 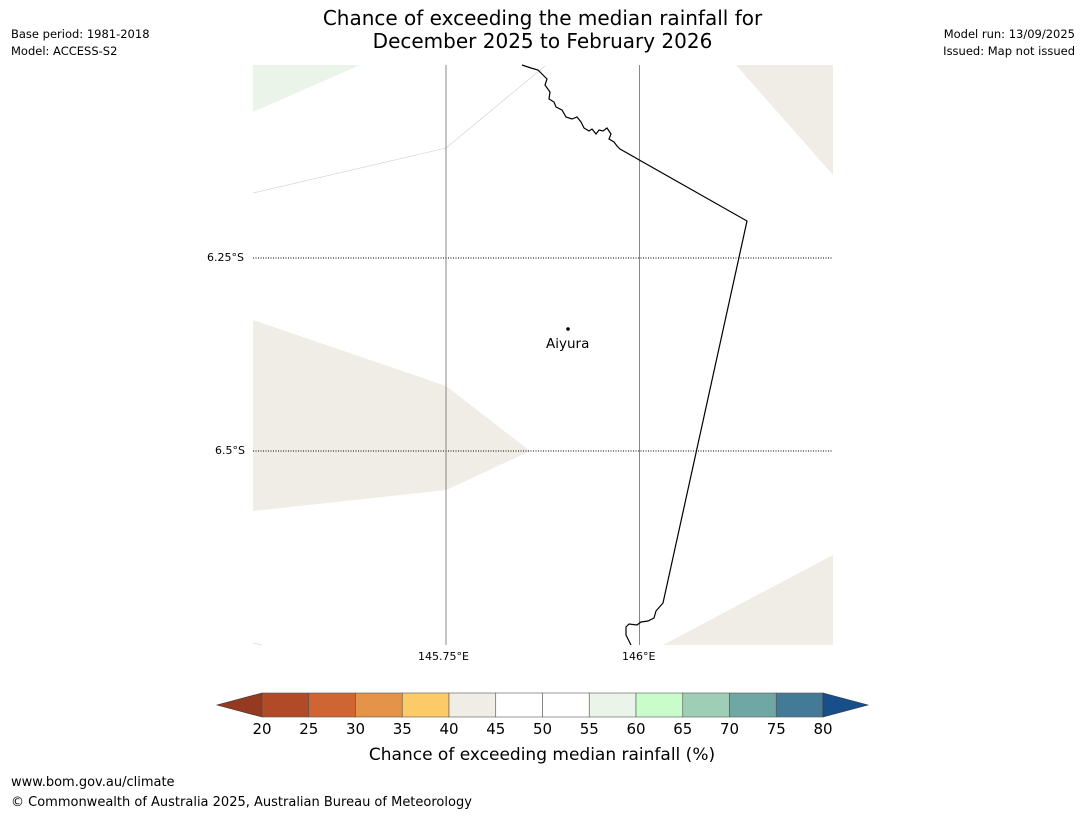 What do you see at coordinates (355, 729) in the screenshot?
I see `colorbar-tick-label: 30` at bounding box center [355, 729].